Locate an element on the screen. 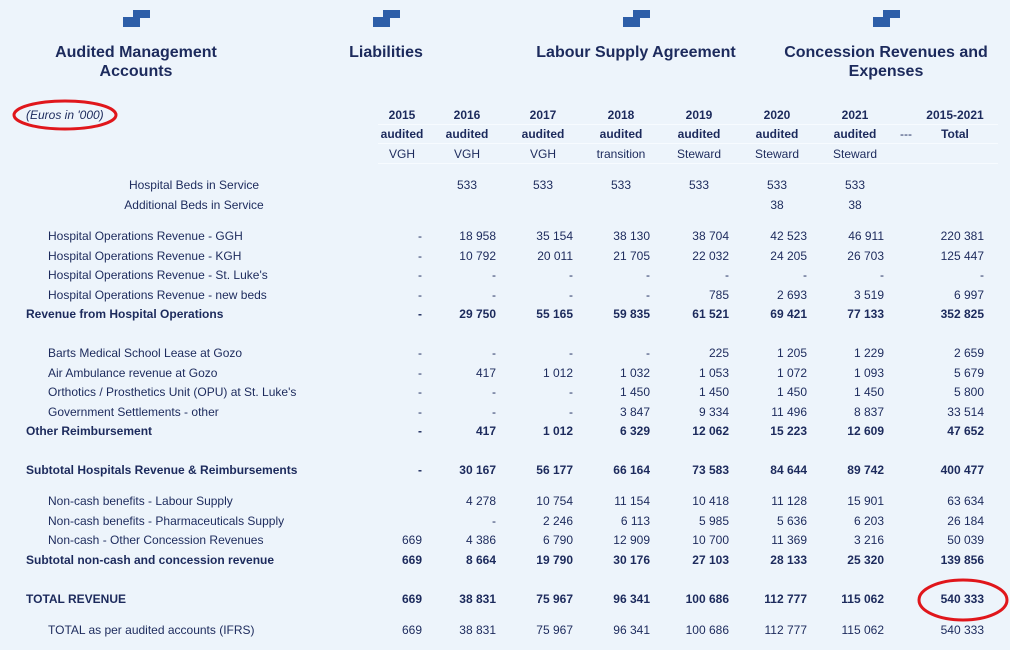  cell-value: 6 997 is located at coordinates (968, 294).